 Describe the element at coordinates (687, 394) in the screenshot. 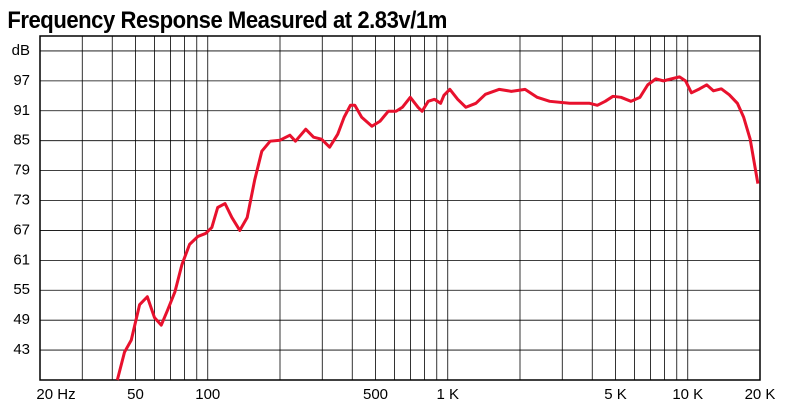

I see `x-tick-label: 10 K` at that location.